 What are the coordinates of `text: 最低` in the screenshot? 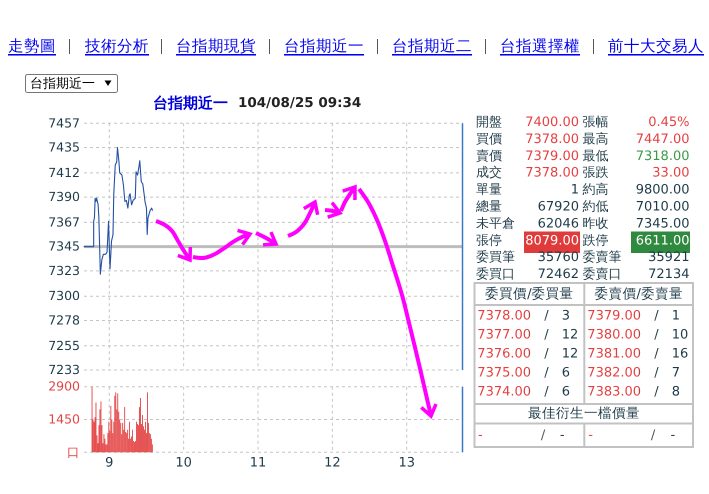 It's located at (595, 156).